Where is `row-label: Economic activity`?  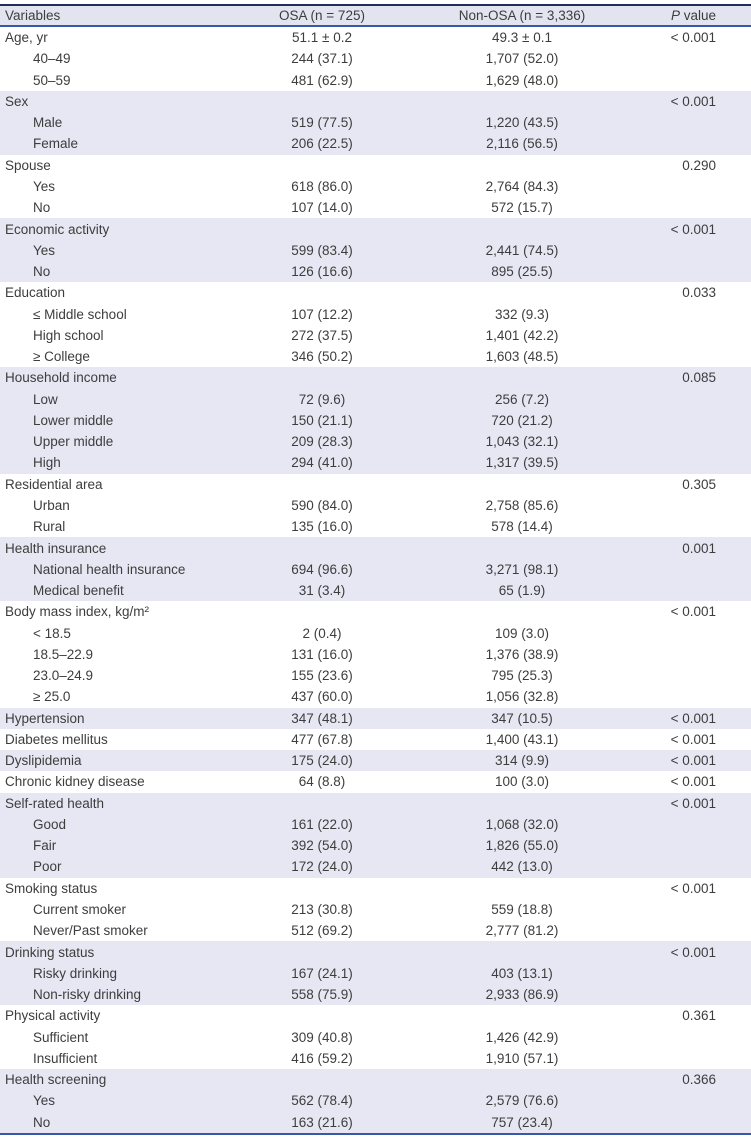 row-label: Economic activity is located at coordinates (57, 229).